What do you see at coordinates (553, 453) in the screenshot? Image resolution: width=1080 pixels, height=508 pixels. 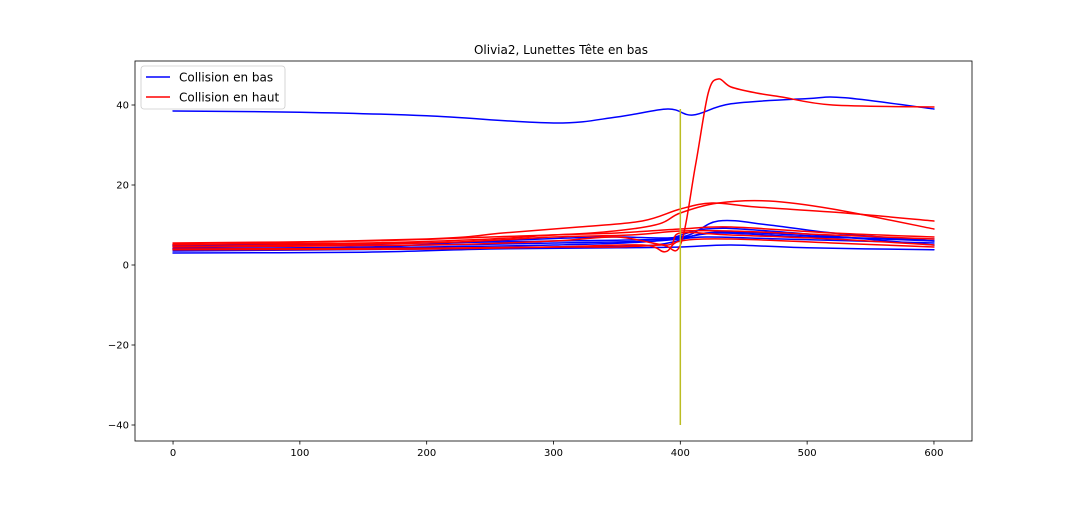 I see `x-tick-label: 300` at bounding box center [553, 453].